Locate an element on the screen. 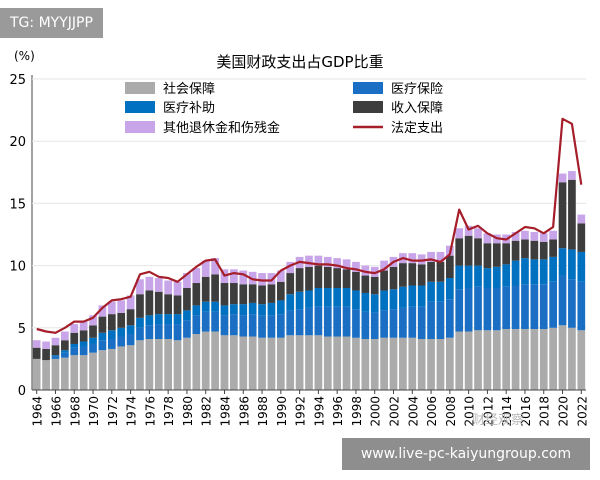 Image resolution: width=600 pixels, height=480 pixels. y-tick-label: 10 is located at coordinates (17, 267).